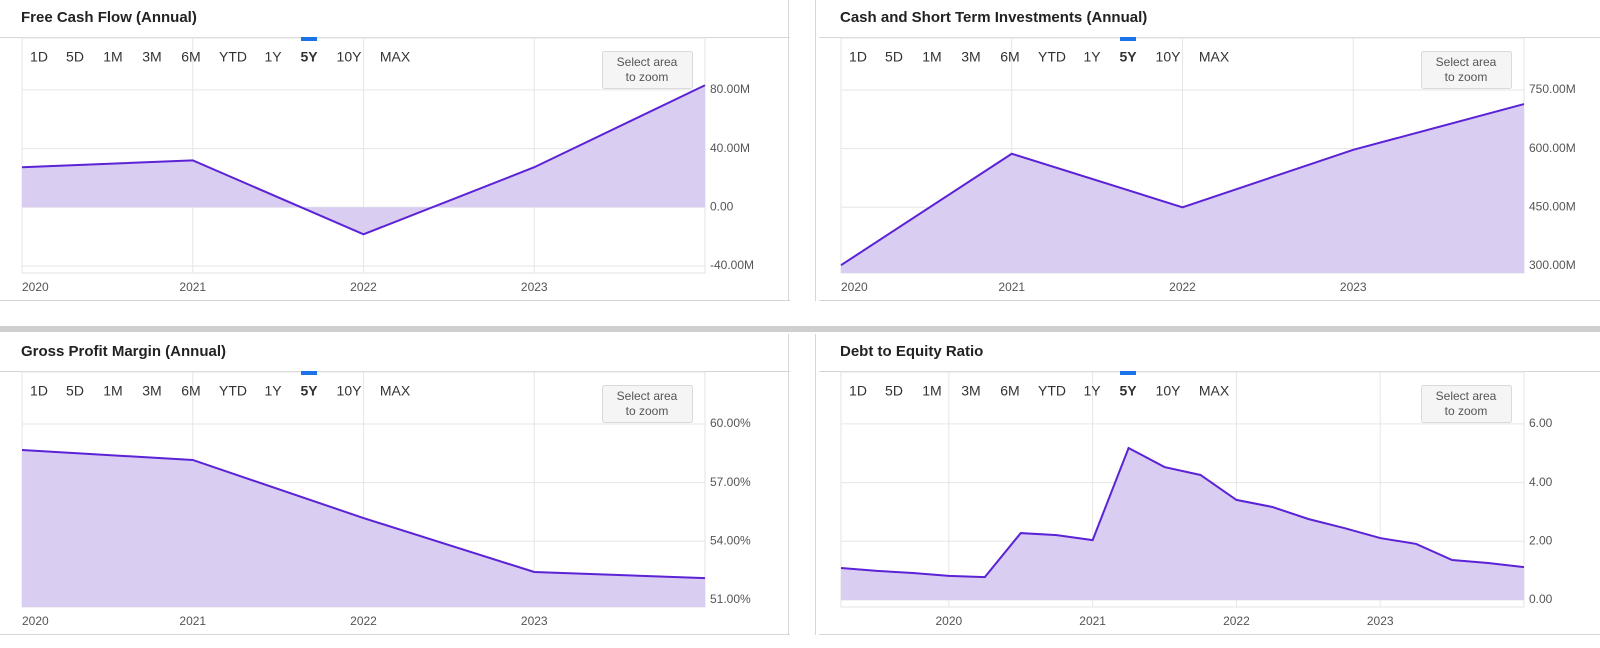 This screenshot has width=1600, height=648. What do you see at coordinates (1552, 89) in the screenshot?
I see `y-tick-label: 750.00M` at bounding box center [1552, 89].